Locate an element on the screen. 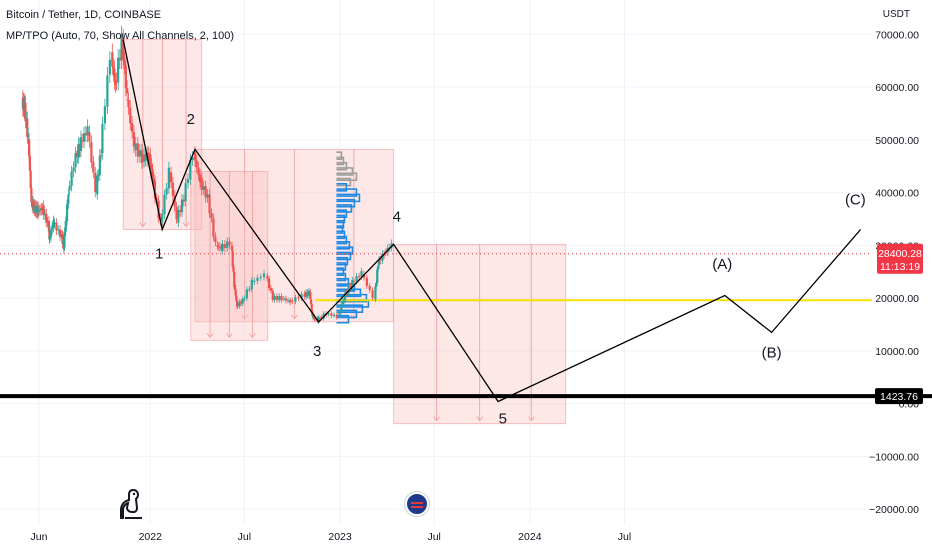 The height and width of the screenshot is (550, 932). wave-label: 1 is located at coordinates (159, 254).